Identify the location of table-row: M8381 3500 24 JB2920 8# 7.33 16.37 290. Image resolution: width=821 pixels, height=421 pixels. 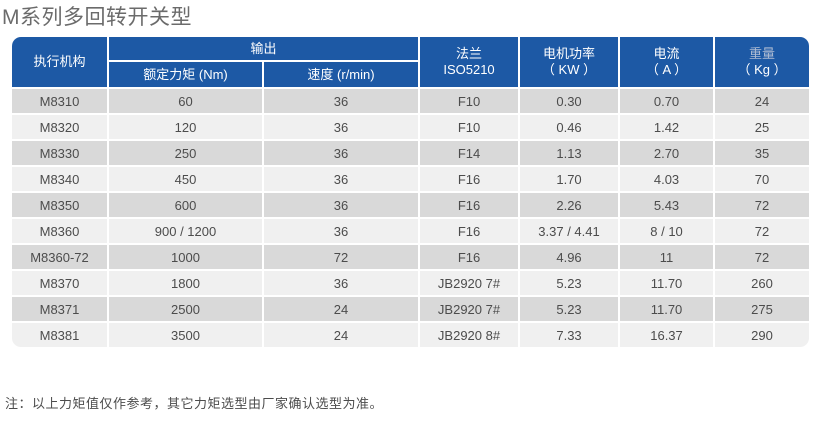
(411, 335).